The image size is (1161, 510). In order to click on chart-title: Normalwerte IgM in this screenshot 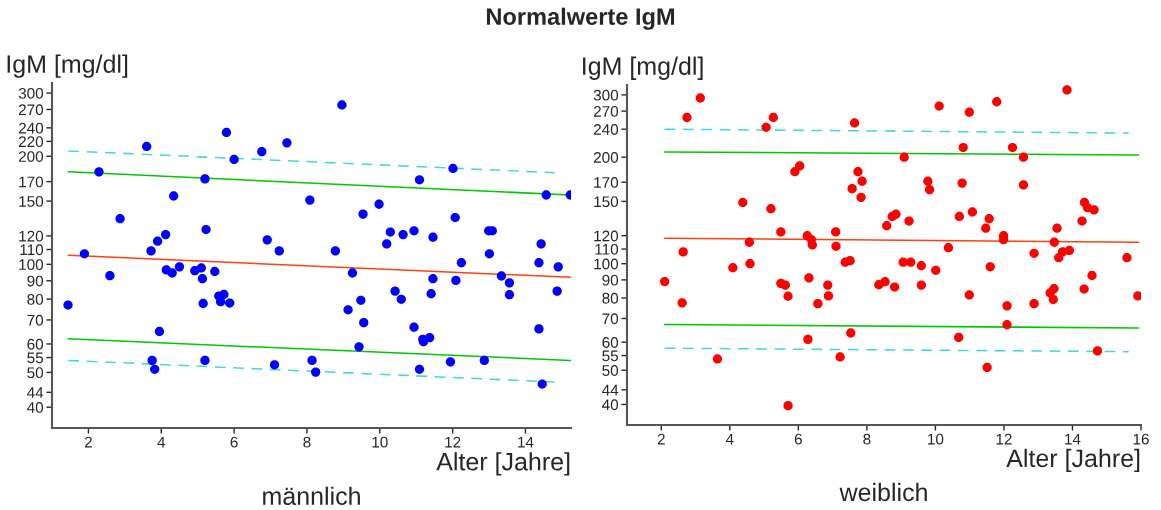, I will do `click(580, 18)`.